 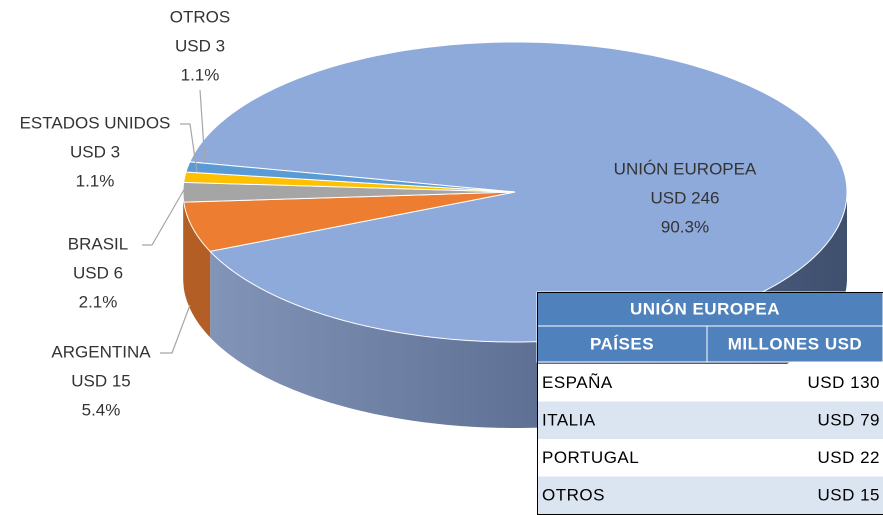 I want to click on table-cell: ESPAÑA, so click(x=577, y=382).